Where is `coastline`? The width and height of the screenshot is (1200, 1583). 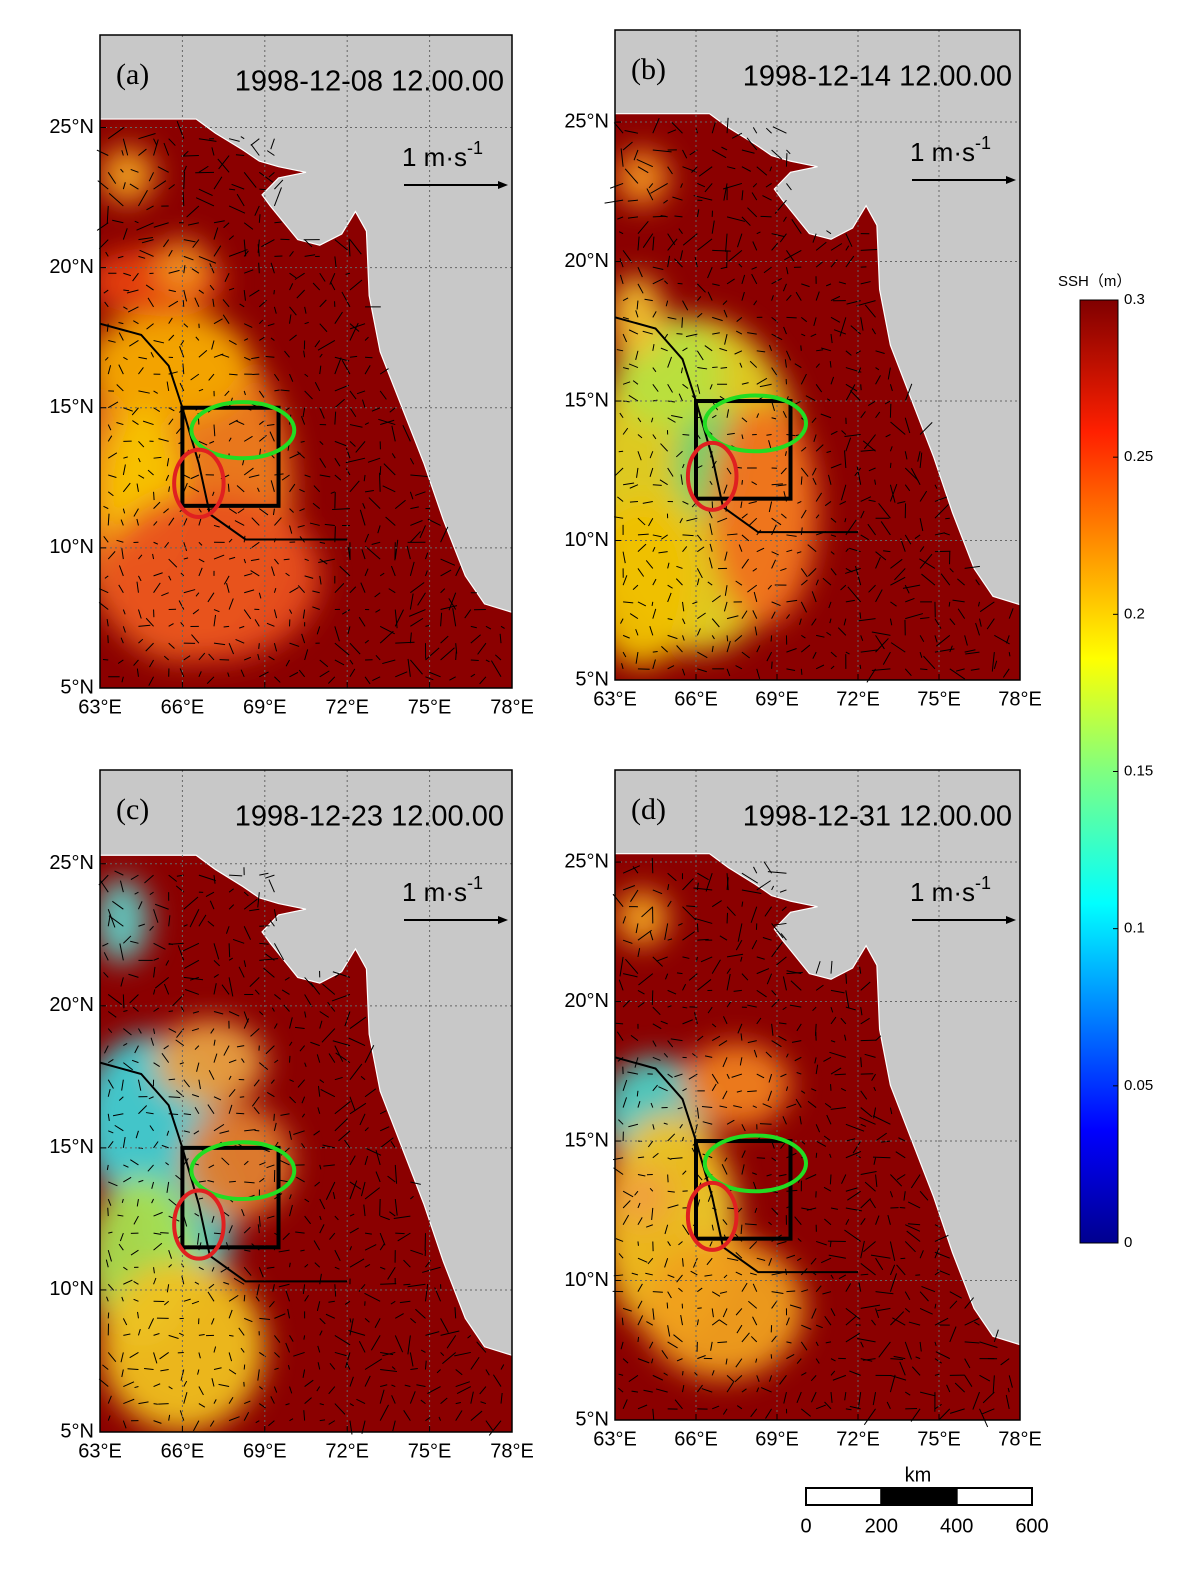
coastline is located at coordinates (818, 359).